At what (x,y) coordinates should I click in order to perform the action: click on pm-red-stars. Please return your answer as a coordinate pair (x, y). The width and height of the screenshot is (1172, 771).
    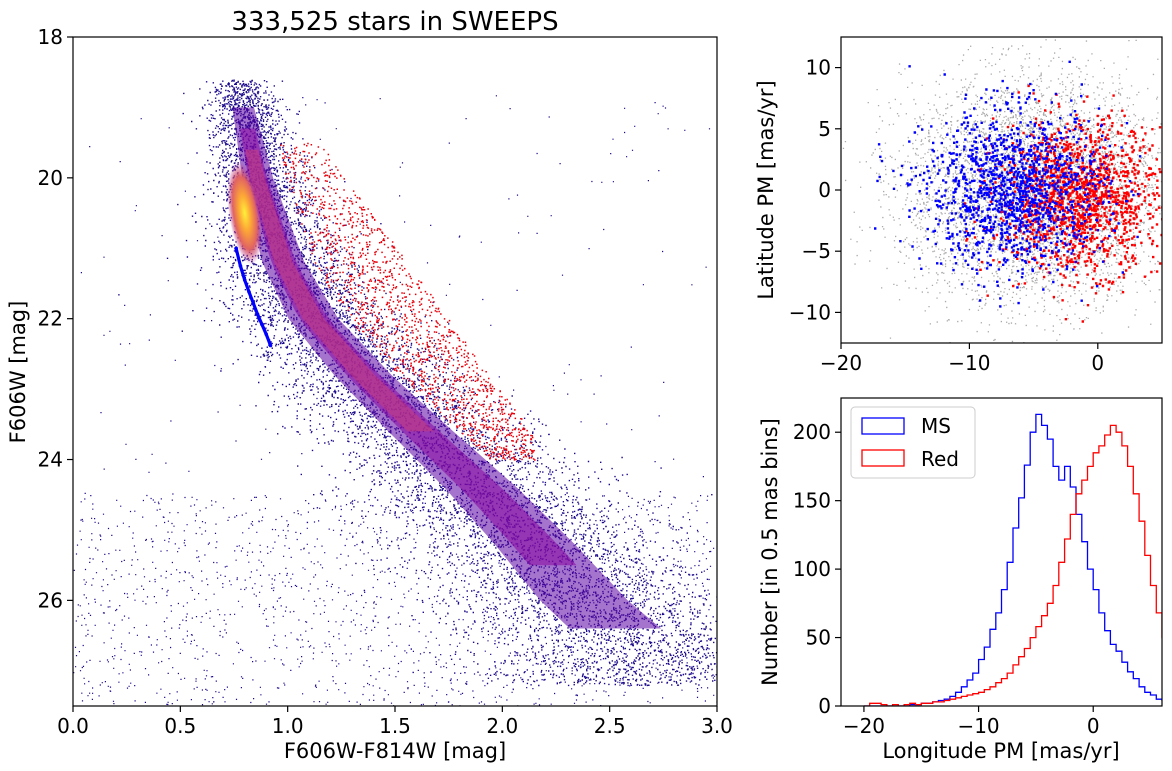
    Looking at the image, I should click on (1062, 203).